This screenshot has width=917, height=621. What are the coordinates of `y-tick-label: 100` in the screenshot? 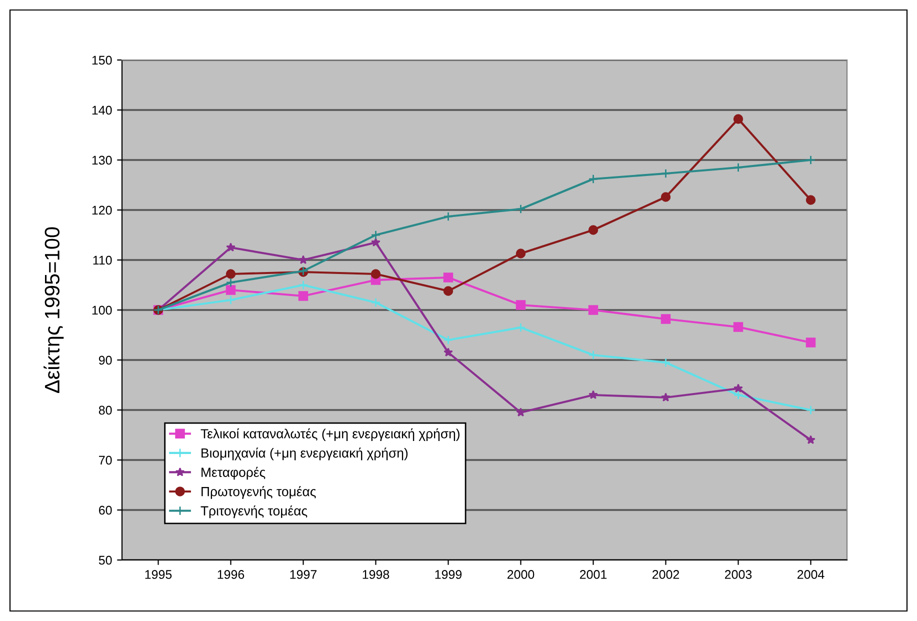 It's located at (102, 310).